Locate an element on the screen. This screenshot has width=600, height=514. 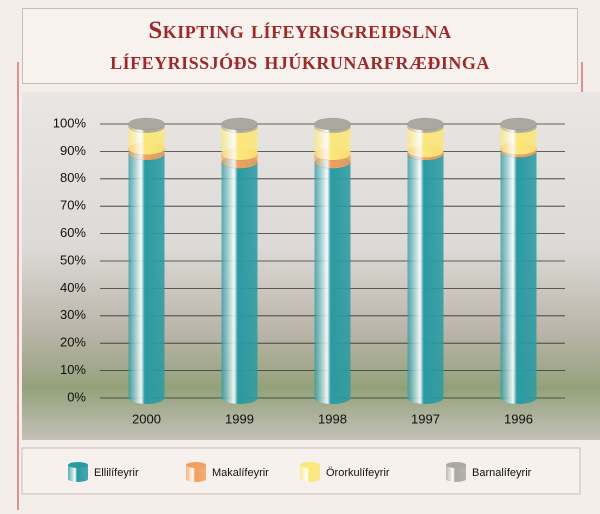
legend-label: Barnalífeyrir is located at coordinates (502, 473).